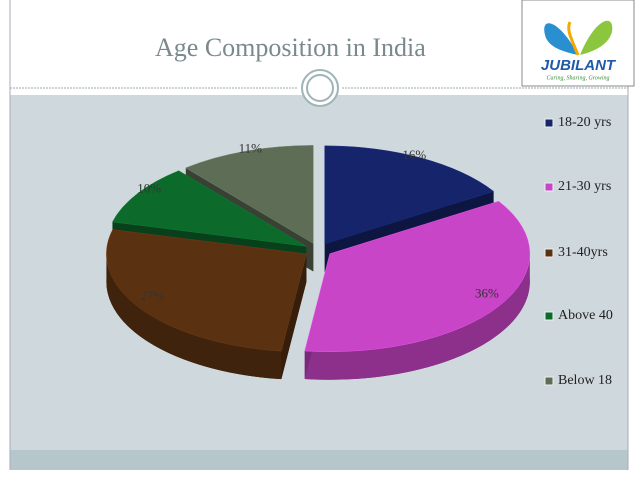 The height and width of the screenshot is (479, 638). What do you see at coordinates (585, 380) in the screenshot?
I see `legend-label: Below 18` at bounding box center [585, 380].